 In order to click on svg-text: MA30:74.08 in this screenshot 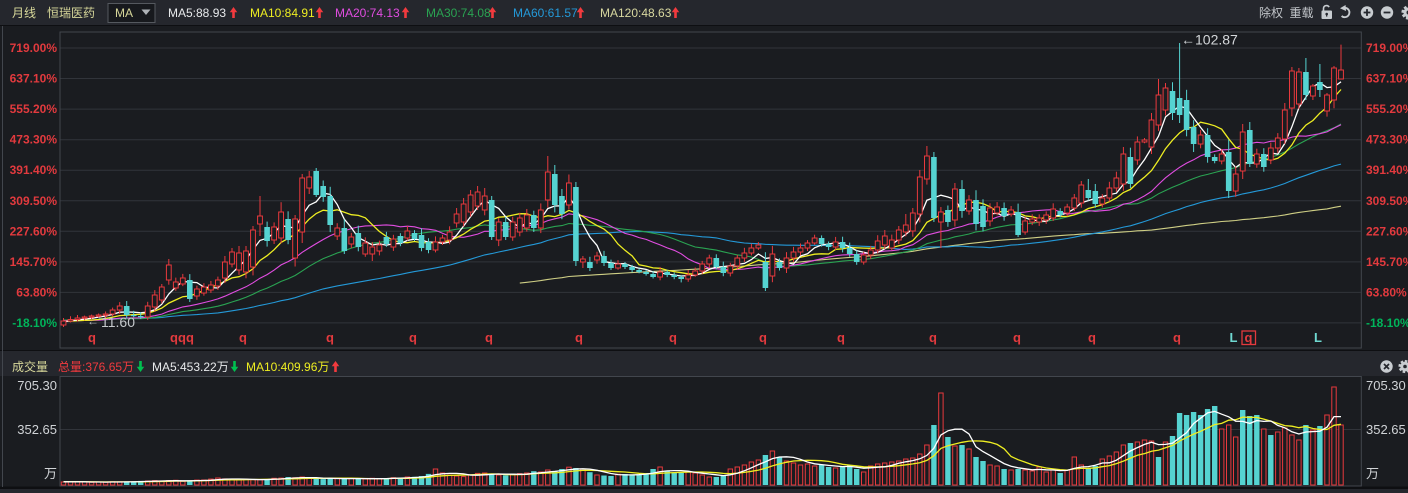, I will do `click(458, 13)`.